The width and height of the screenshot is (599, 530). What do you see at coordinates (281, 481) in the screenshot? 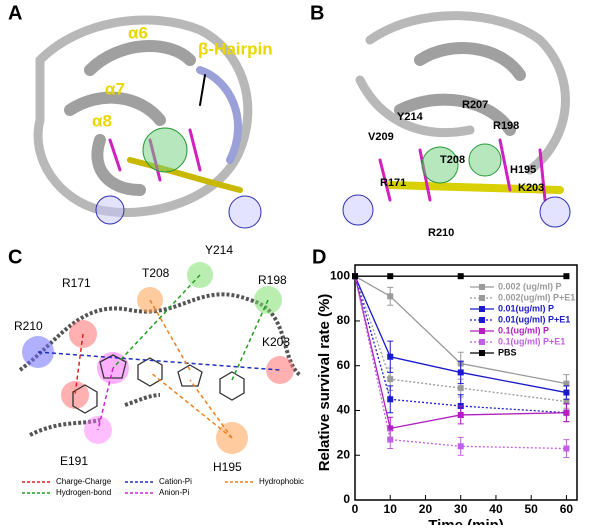
I see `legend-label: Hydrophobic` at bounding box center [281, 481].